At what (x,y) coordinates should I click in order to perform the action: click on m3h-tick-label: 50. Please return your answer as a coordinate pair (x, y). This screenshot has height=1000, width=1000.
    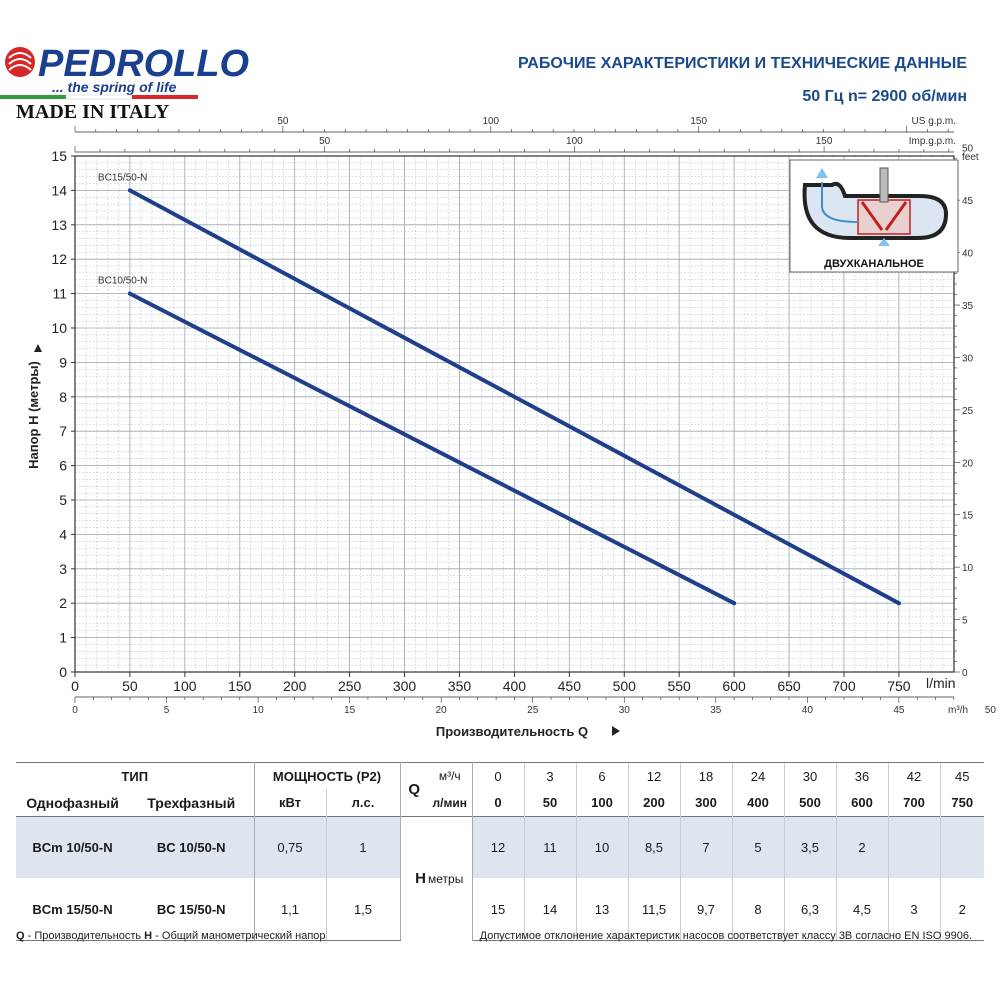
    Looking at the image, I should click on (991, 710).